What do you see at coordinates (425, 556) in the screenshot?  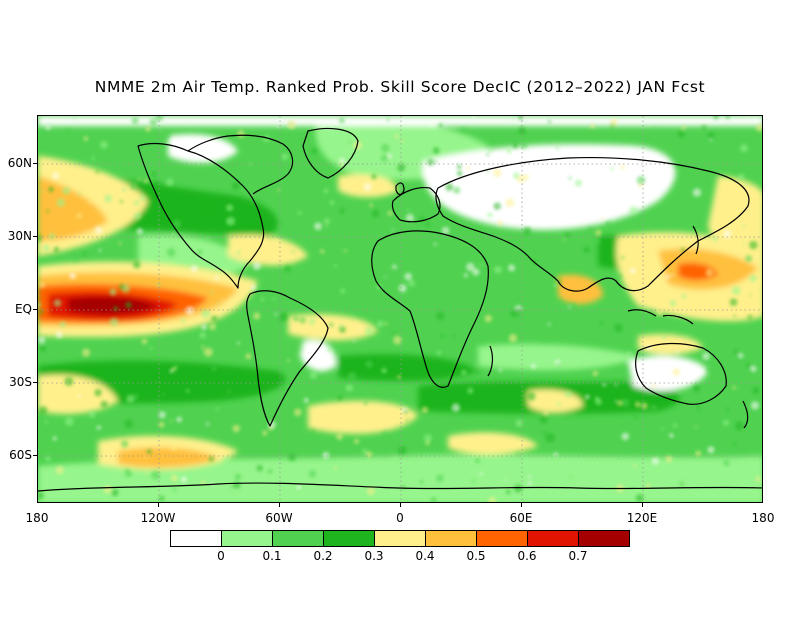 I see `colorbar-label: 0.4` at bounding box center [425, 556].